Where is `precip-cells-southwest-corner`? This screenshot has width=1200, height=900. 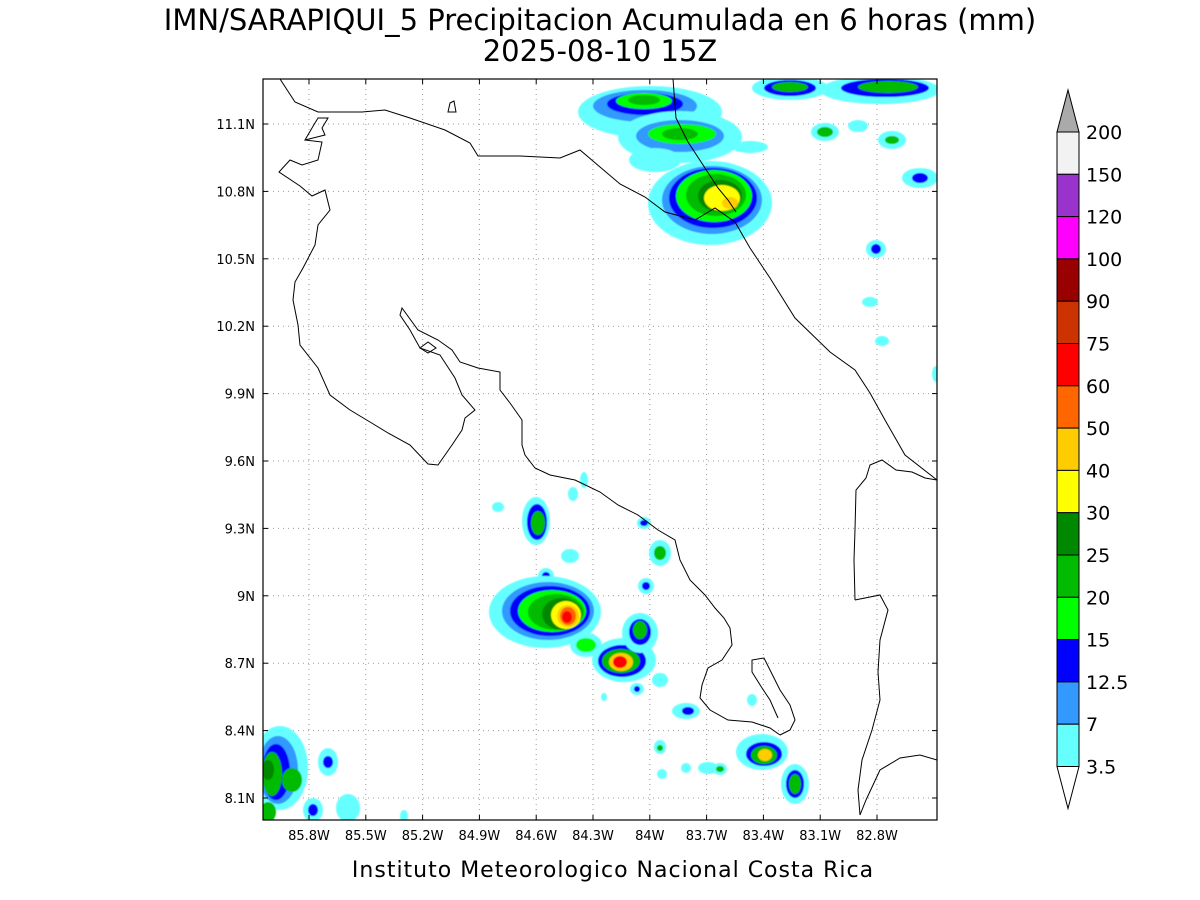 precip-cells-southwest-corner is located at coordinates (335, 773).